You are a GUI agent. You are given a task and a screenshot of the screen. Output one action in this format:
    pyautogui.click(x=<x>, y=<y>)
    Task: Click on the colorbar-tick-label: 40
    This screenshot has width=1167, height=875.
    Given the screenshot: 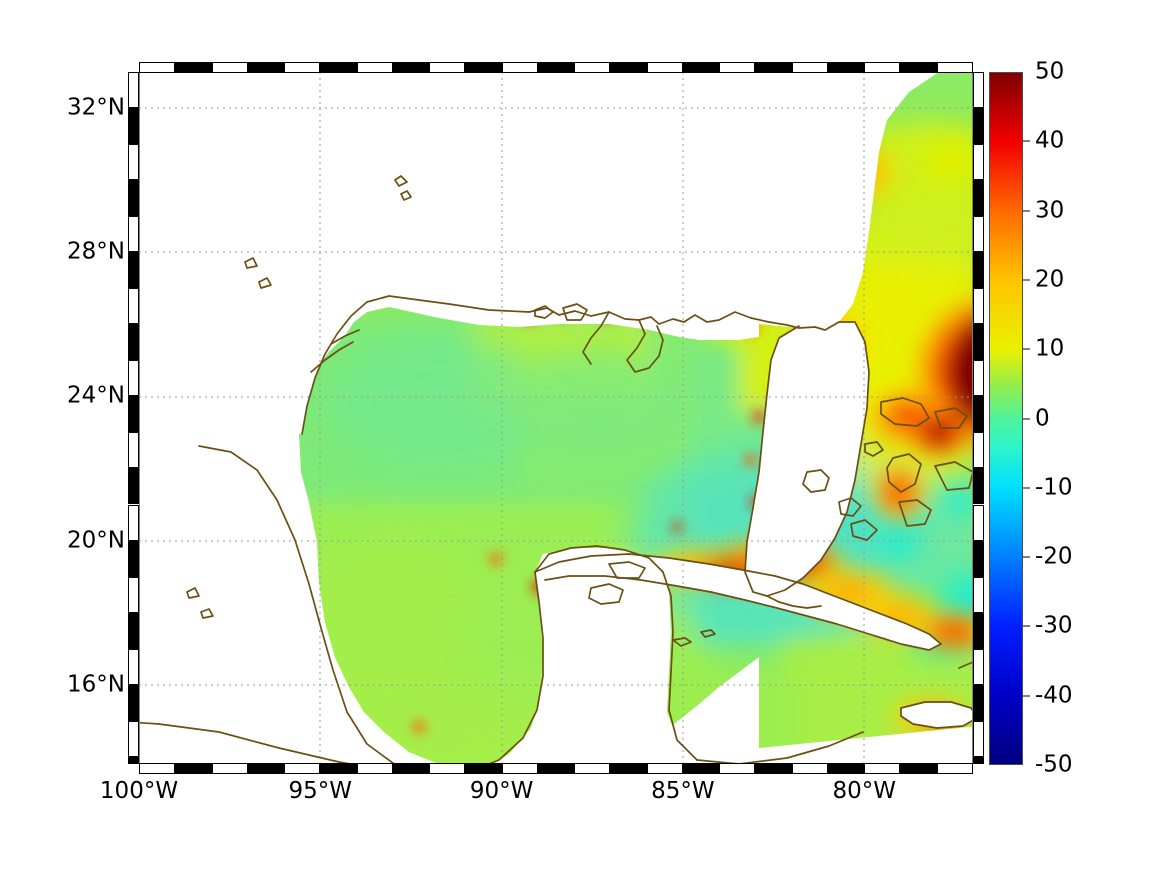 What is the action you would take?
    pyautogui.click(x=1050, y=140)
    